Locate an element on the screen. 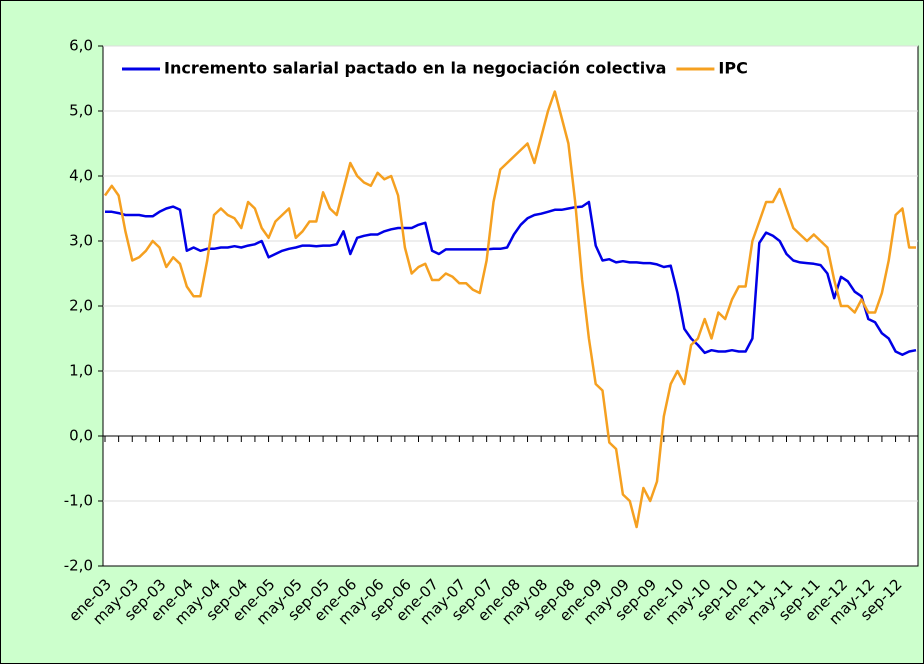 This screenshot has width=924, height=668. y-tick-label: 5,0 is located at coordinates (81, 111).